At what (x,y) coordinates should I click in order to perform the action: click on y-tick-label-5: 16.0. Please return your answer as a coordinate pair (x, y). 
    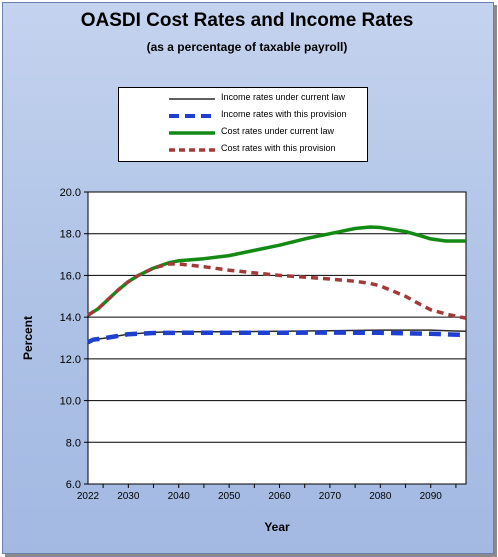
    Looking at the image, I should click on (70, 276).